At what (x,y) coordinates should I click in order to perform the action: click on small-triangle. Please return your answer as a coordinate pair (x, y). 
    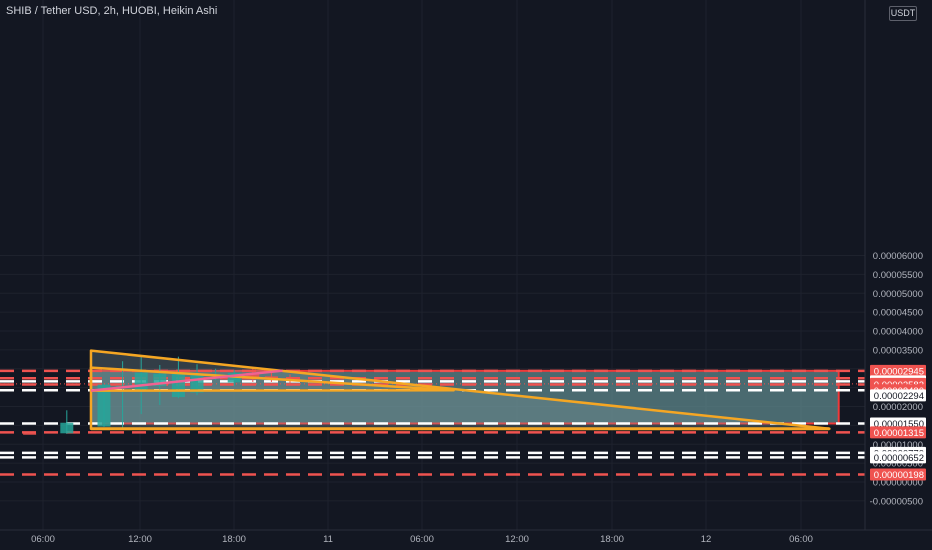
    Looking at the image, I should click on (272, 379).